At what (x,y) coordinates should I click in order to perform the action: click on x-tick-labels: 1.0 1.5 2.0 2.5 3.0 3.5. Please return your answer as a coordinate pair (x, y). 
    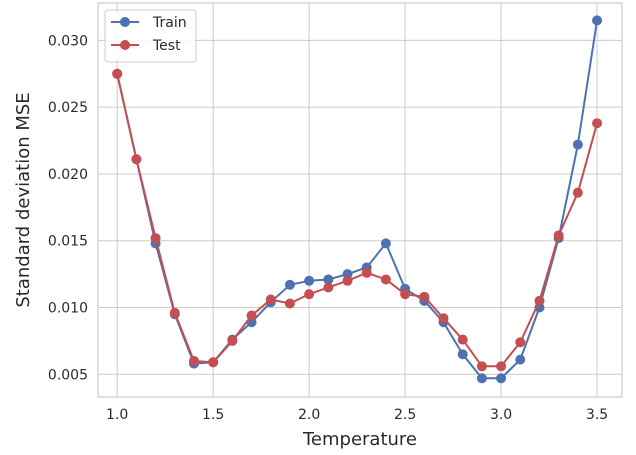
    Looking at the image, I should click on (357, 415).